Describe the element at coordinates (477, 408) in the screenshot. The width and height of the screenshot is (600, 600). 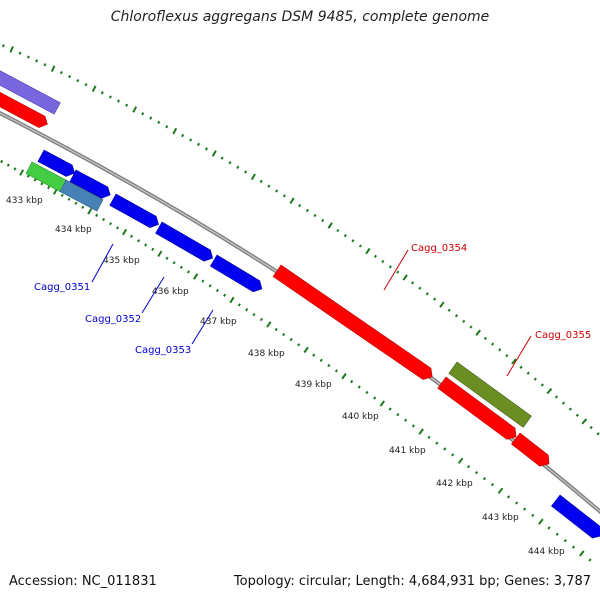
I see `feature-red-right-a` at that location.